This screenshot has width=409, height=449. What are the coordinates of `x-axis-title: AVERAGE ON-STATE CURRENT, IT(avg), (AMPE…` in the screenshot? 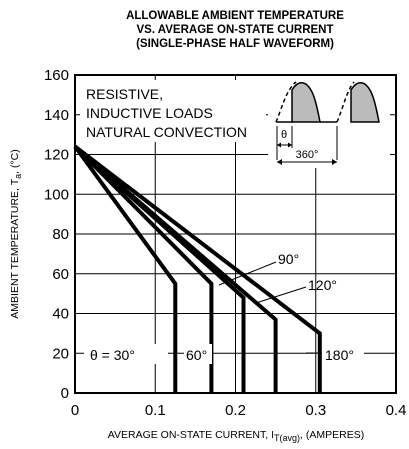 It's located at (236, 436).